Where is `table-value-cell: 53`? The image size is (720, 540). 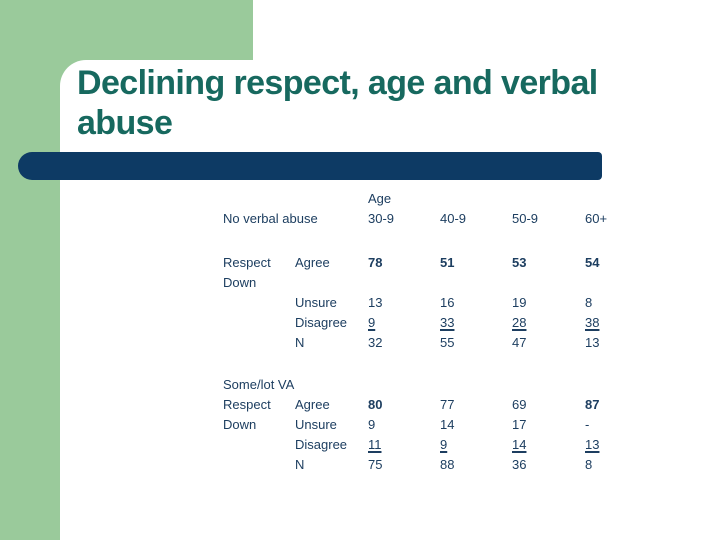 table-value-cell: 53 is located at coordinates (519, 262).